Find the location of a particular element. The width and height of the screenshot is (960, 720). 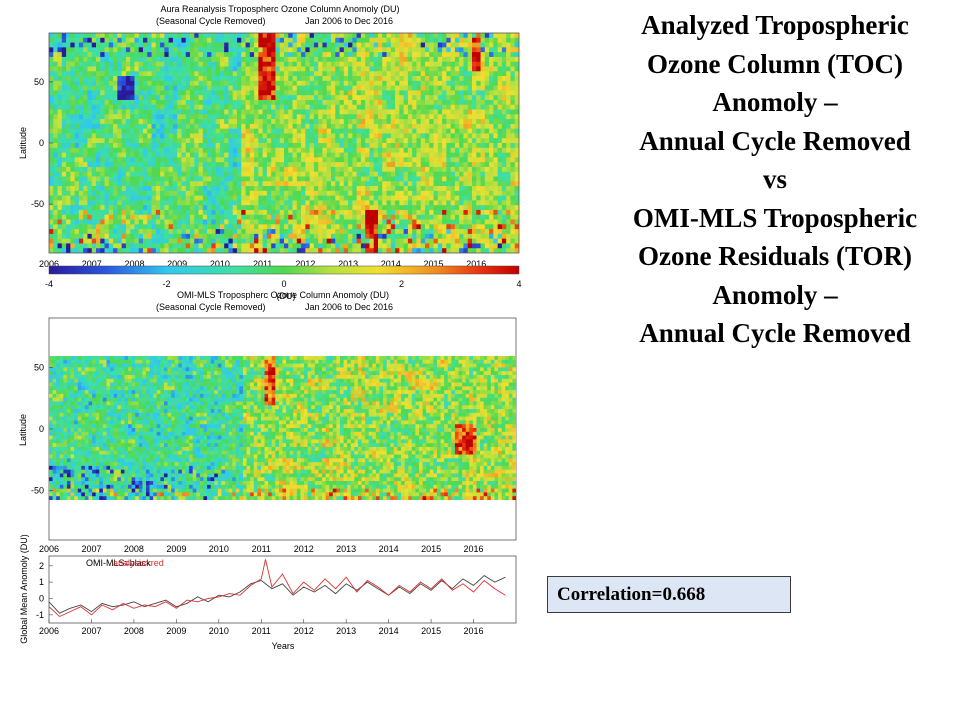

top-yticks: 50 0 -50 is located at coordinates (42, 143).